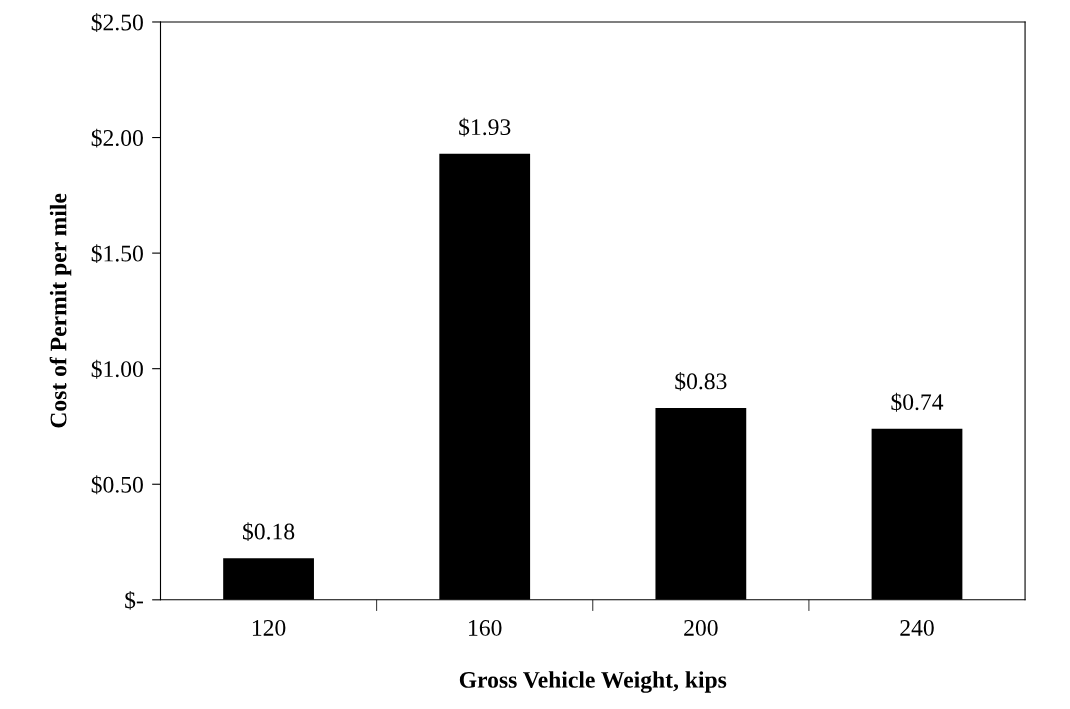  Describe the element at coordinates (60, 310) in the screenshot. I see `y-axis-title: Cost of Permit per mile` at that location.